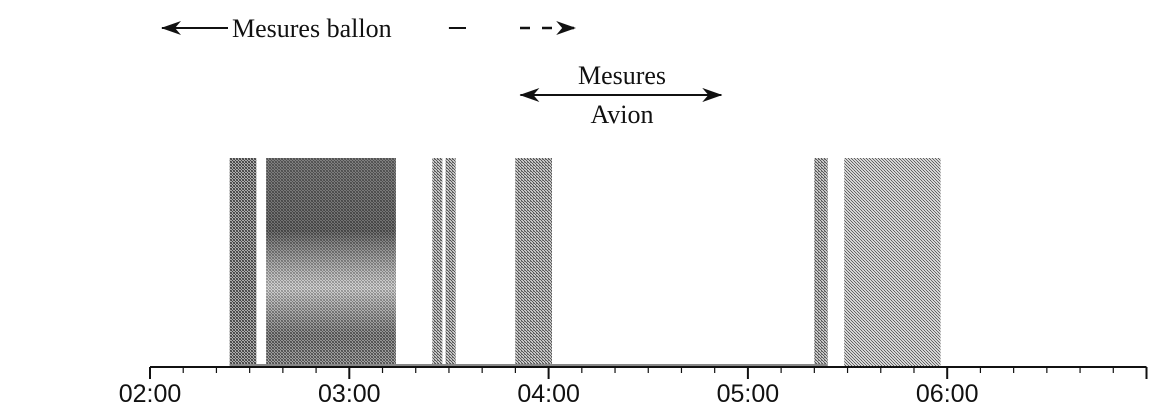  I want to click on x-tick-label: 04:00, so click(548, 394).